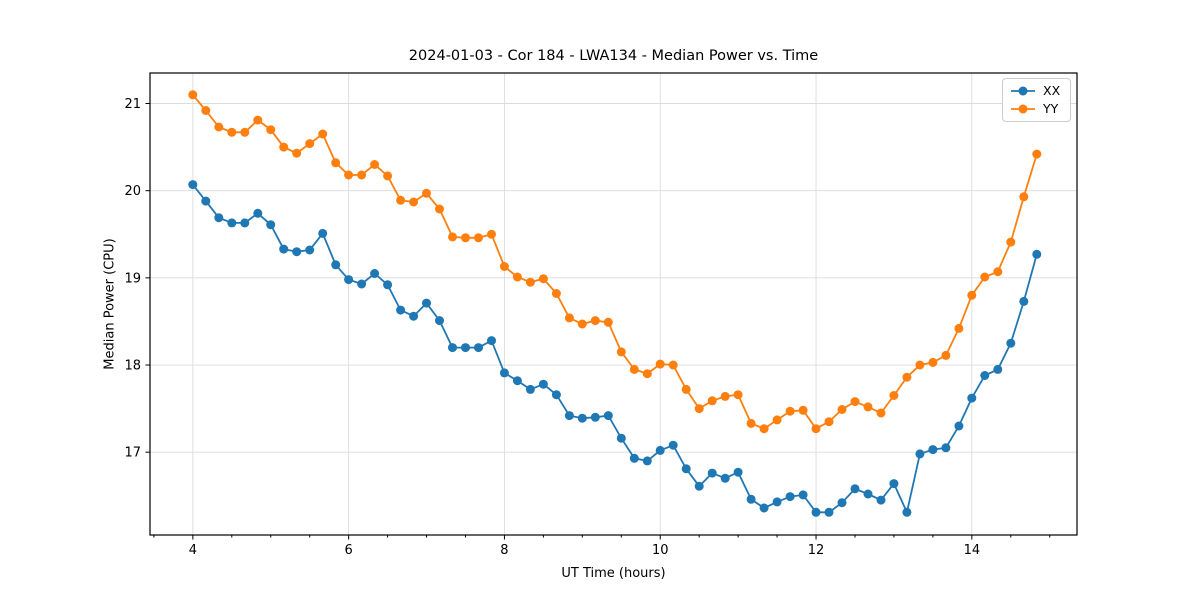  What do you see at coordinates (816, 550) in the screenshot?
I see `svg-text: 12` at bounding box center [816, 550].